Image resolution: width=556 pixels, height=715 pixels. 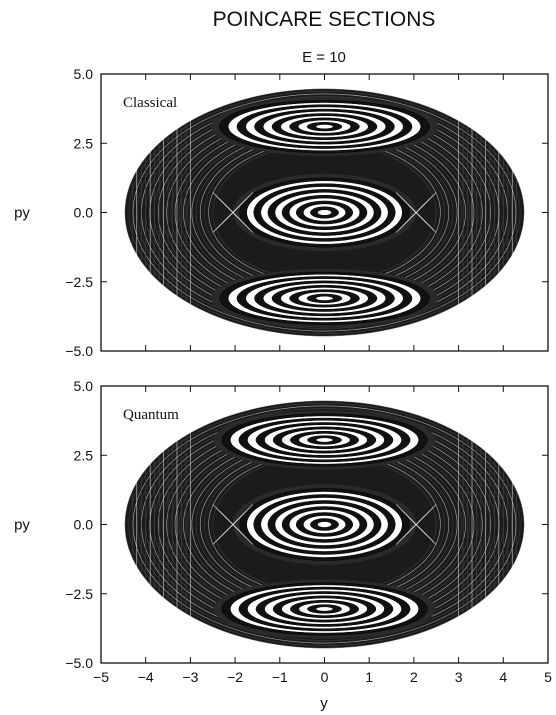 I want to click on x-tick-label: 2, so click(x=414, y=677).